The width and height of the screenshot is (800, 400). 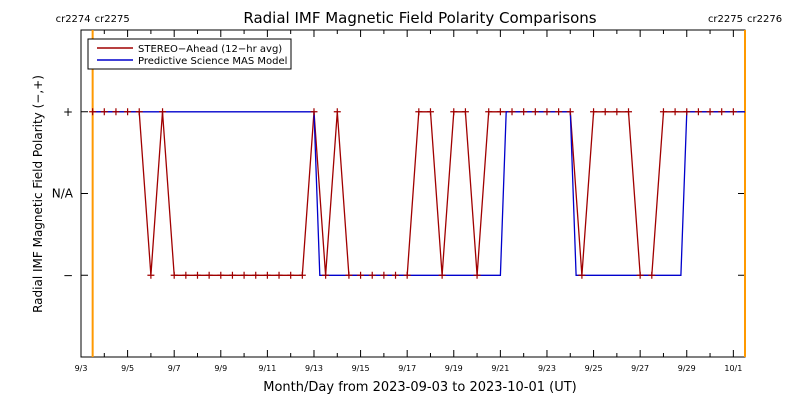 What do you see at coordinates (594, 368) in the screenshot?
I see `x-tick-label: 9/25` at bounding box center [594, 368].